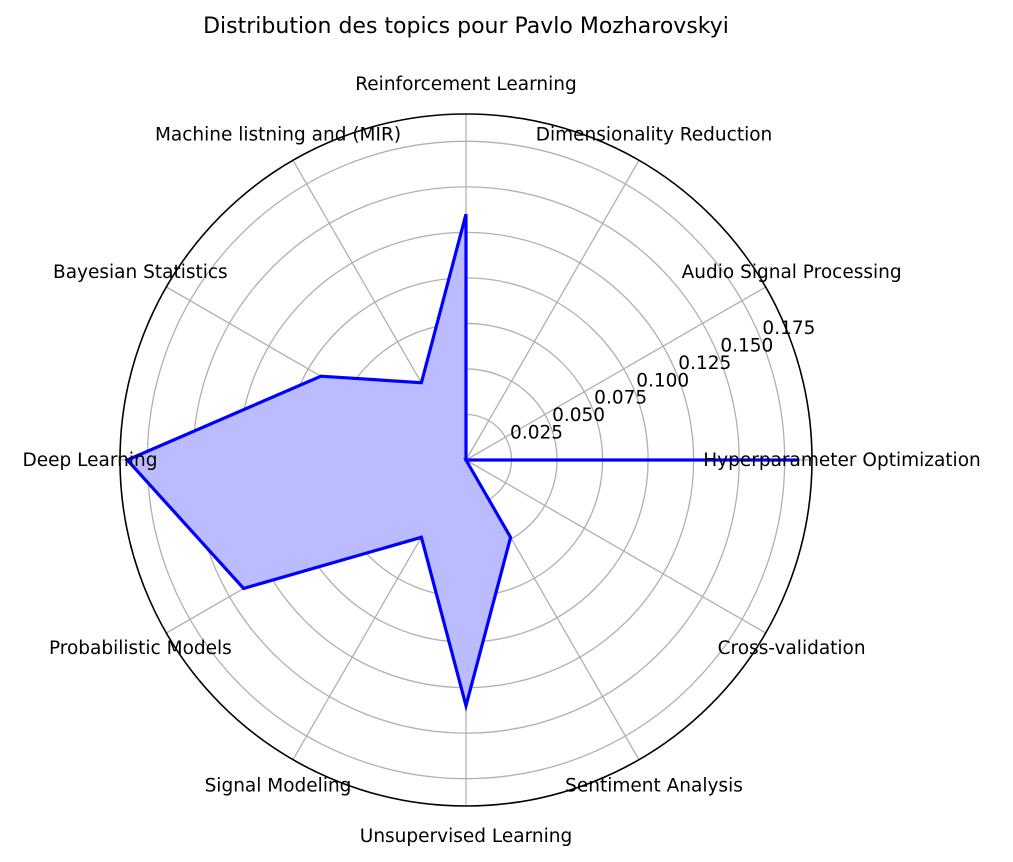  I want to click on category-label-8: Signal Modeling, so click(278, 786).